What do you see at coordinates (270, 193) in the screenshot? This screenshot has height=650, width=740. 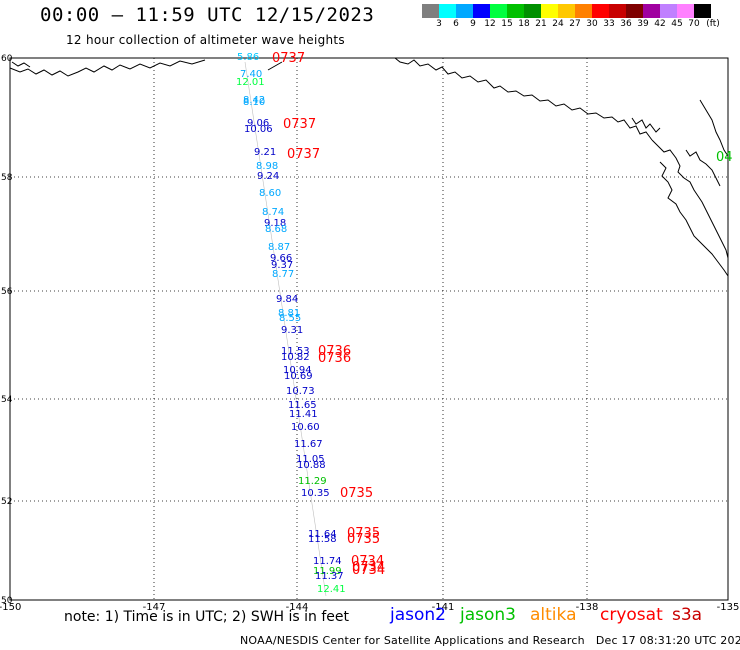 I see `wave-height-value: 8.60` at bounding box center [270, 193].